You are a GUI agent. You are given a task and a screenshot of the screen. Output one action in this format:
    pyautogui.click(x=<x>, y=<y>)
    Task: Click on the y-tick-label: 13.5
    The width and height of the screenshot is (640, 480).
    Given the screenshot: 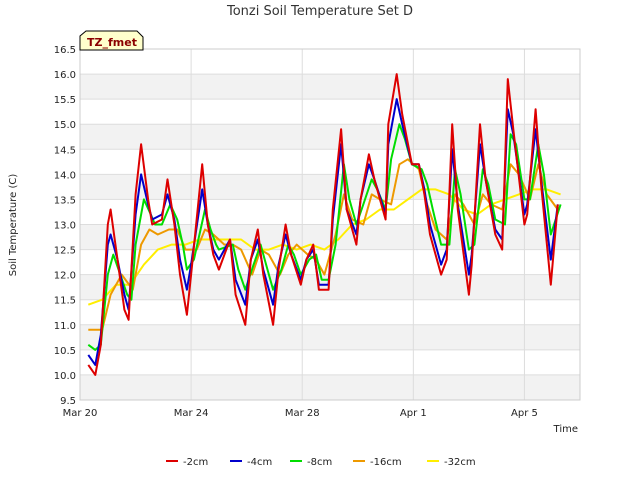 What is the action you would take?
    pyautogui.click(x=65, y=200)
    